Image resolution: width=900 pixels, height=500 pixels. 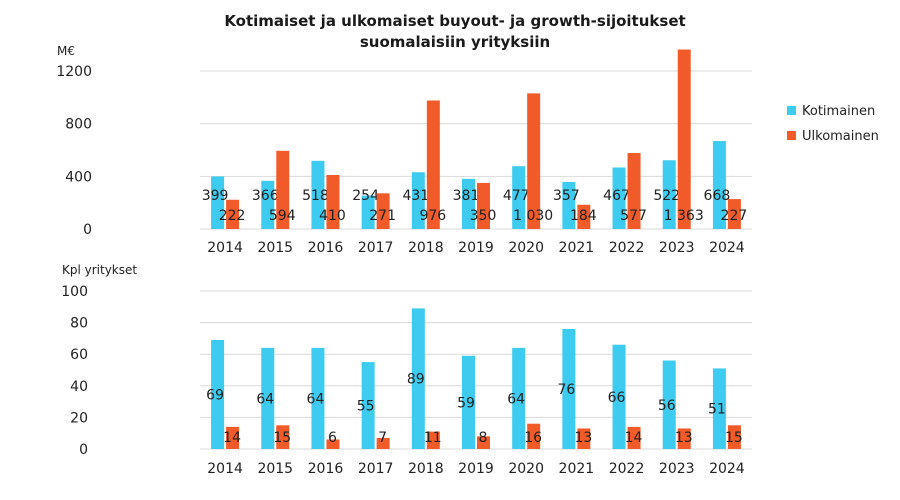 I want to click on data-label-kotimainen: 55, so click(x=366, y=407).